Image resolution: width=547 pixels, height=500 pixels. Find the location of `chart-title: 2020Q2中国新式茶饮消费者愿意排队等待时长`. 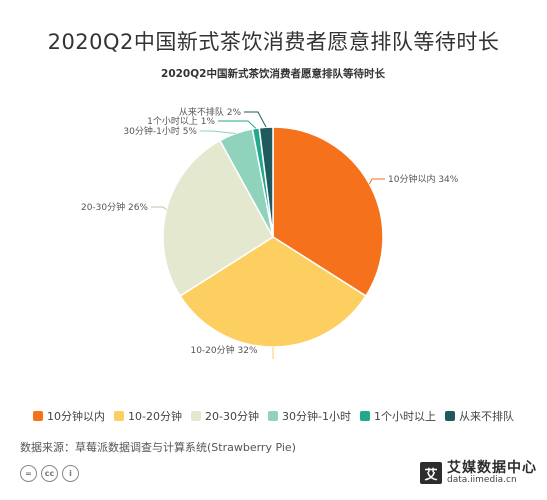

chart-title: 2020Q2中国新式茶饮消费者愿意排队等待时长 is located at coordinates (273, 73).